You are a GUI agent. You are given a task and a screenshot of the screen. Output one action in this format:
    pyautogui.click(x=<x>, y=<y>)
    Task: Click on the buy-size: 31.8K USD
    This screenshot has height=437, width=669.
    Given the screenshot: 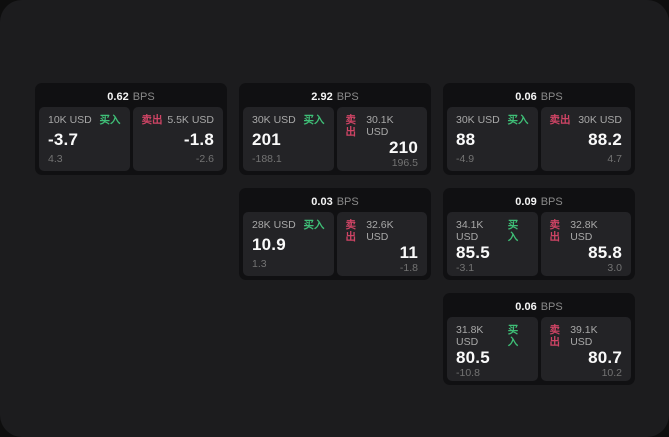 What is the action you would take?
    pyautogui.click(x=470, y=336)
    